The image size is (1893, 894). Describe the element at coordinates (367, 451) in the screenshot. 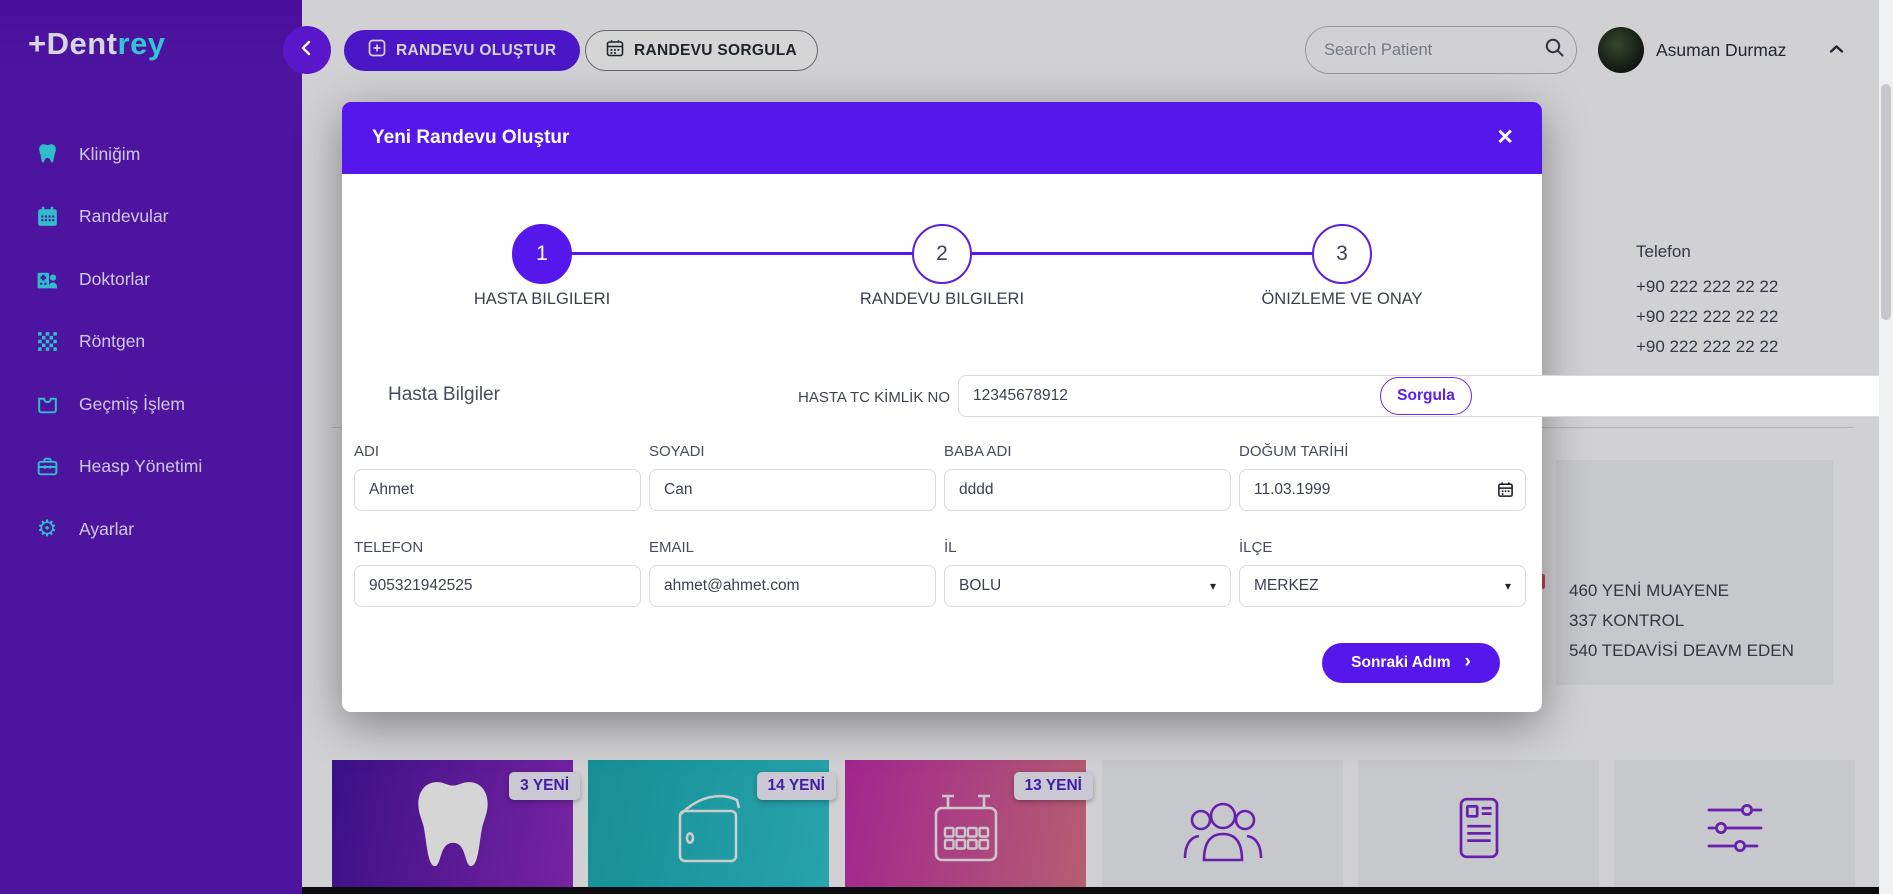

I see `field-label: ADI` at that location.